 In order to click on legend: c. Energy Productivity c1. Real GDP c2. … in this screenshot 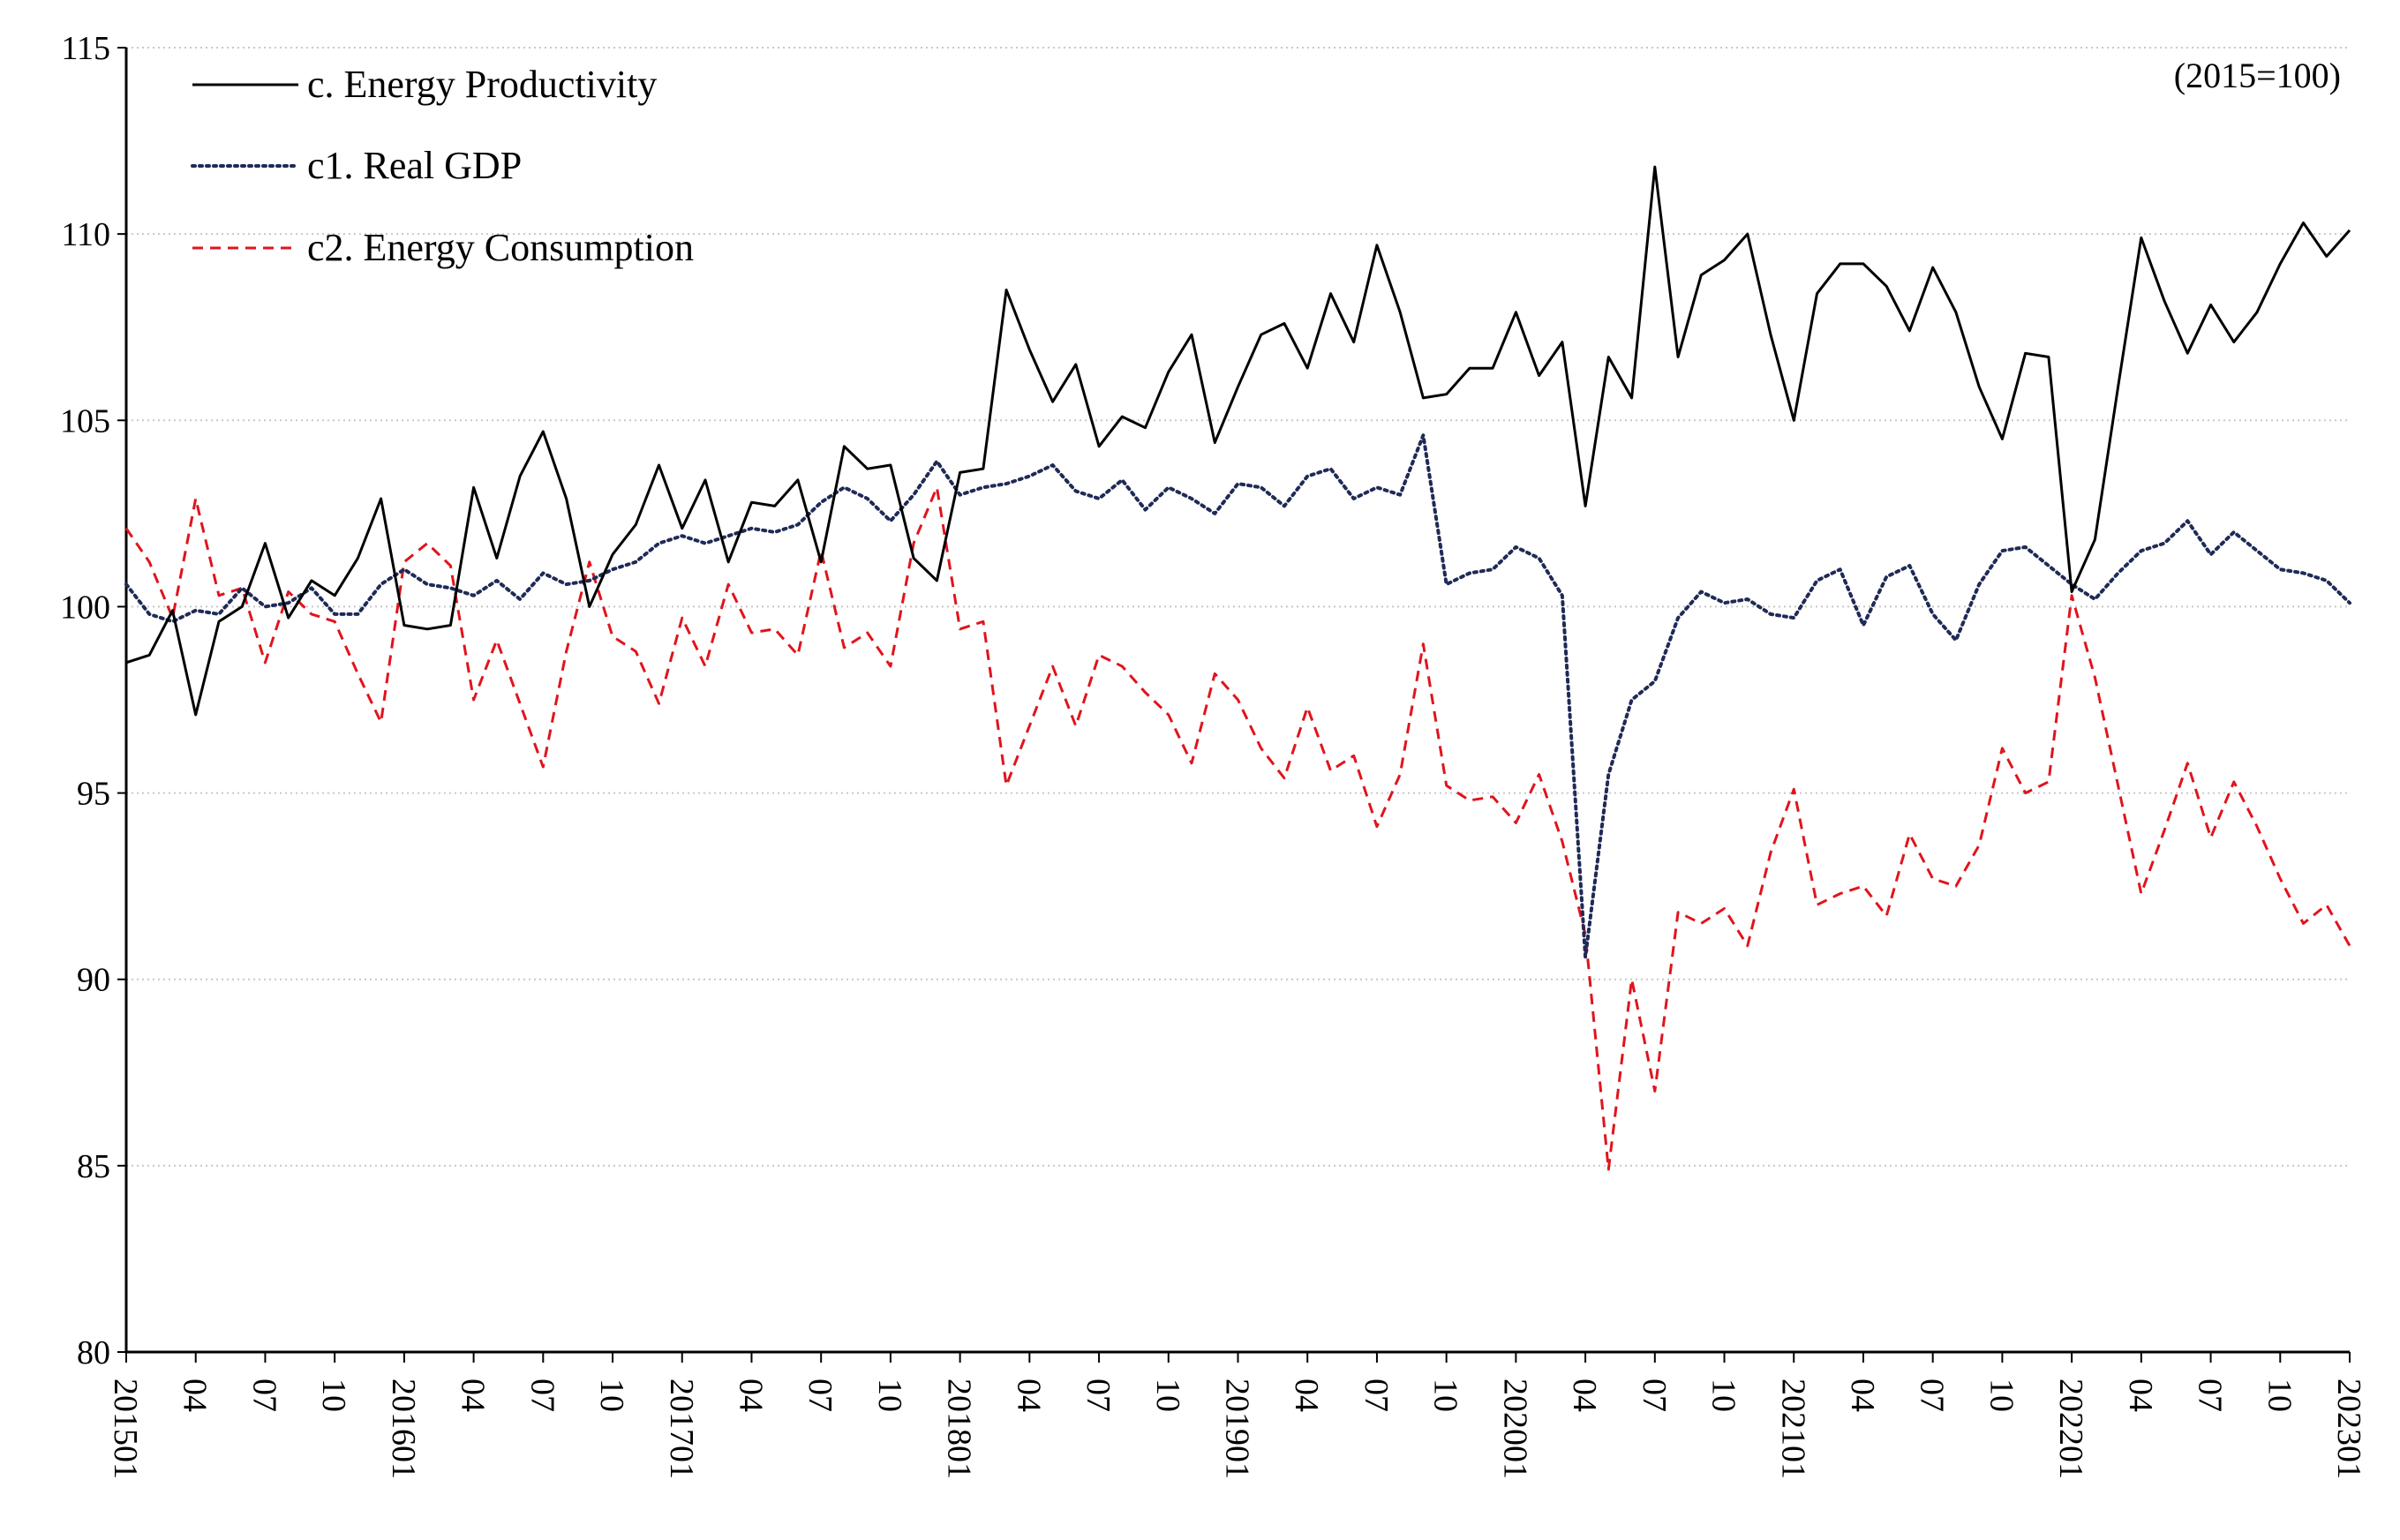, I will do `click(442, 166)`.